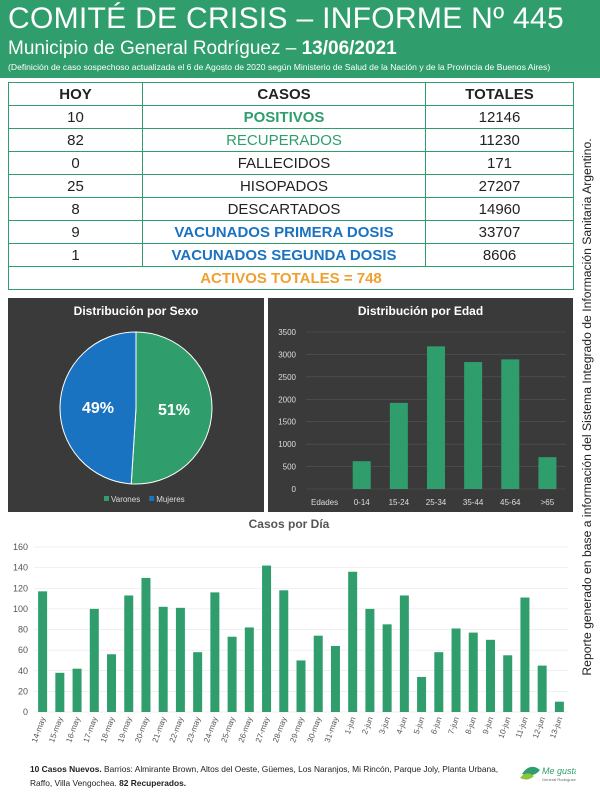 This screenshot has height=800, width=600. I want to click on x-tick: 21-may, so click(159, 730).